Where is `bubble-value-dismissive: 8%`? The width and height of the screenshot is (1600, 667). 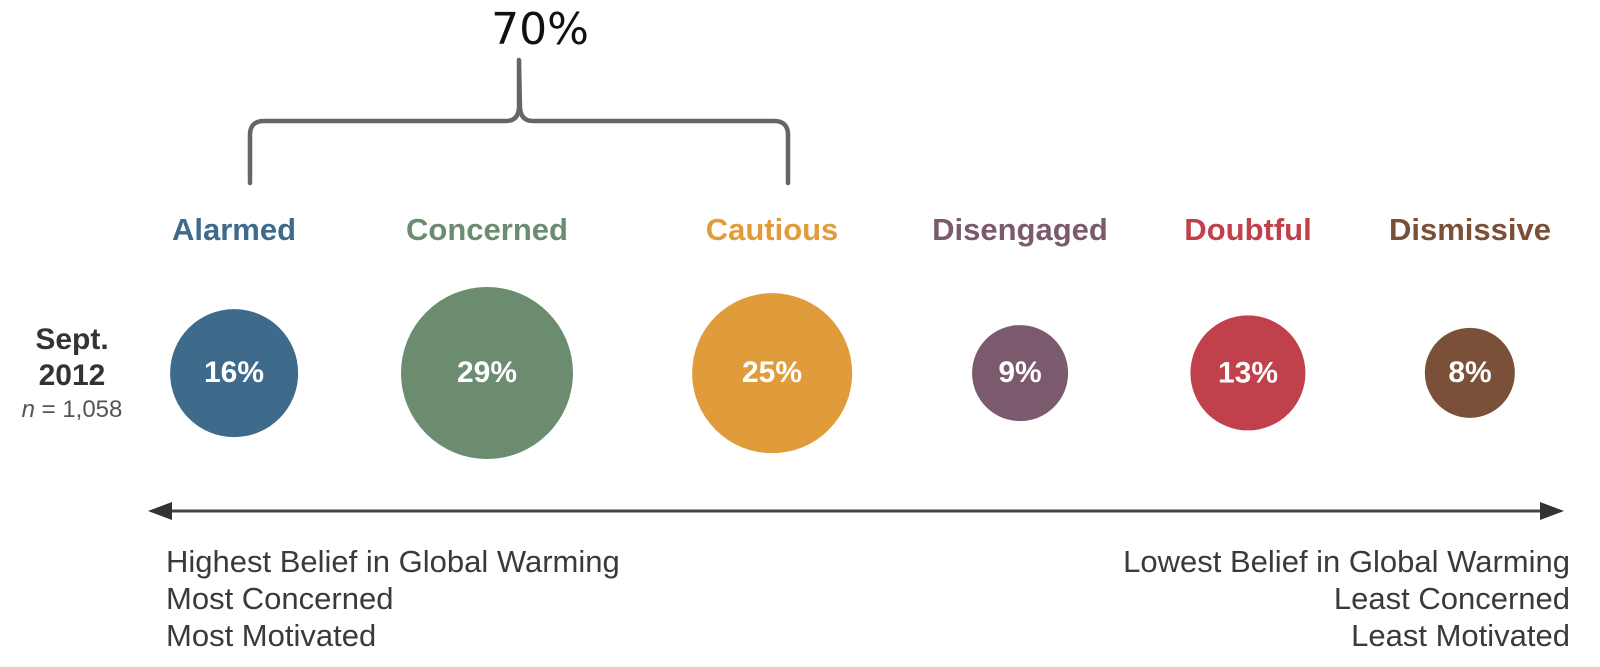 bubble-value-dismissive: 8% is located at coordinates (1470, 372).